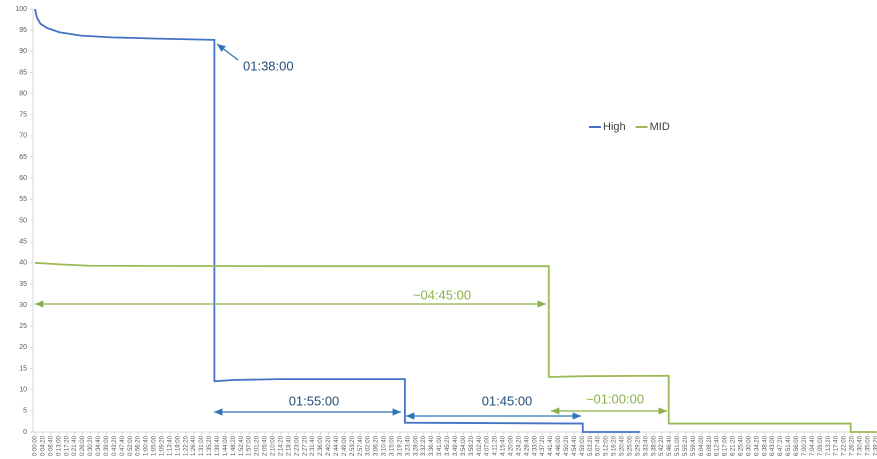 The height and width of the screenshot is (459, 877). What do you see at coordinates (432, 445) in the screenshot?
I see `x-tick-label: 3:36:40` at bounding box center [432, 445].